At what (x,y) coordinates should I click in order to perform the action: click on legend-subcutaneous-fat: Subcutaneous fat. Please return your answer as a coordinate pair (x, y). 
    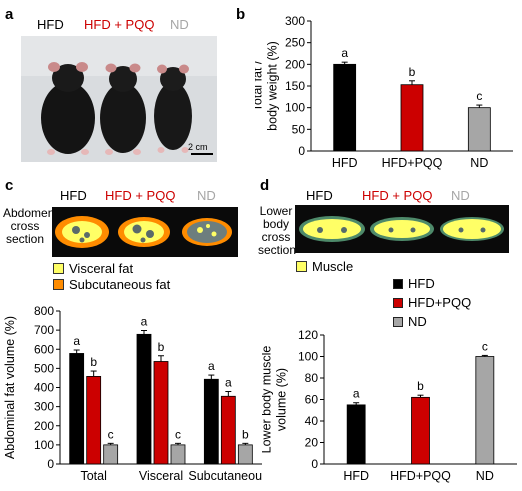
    Looking at the image, I should click on (111, 284).